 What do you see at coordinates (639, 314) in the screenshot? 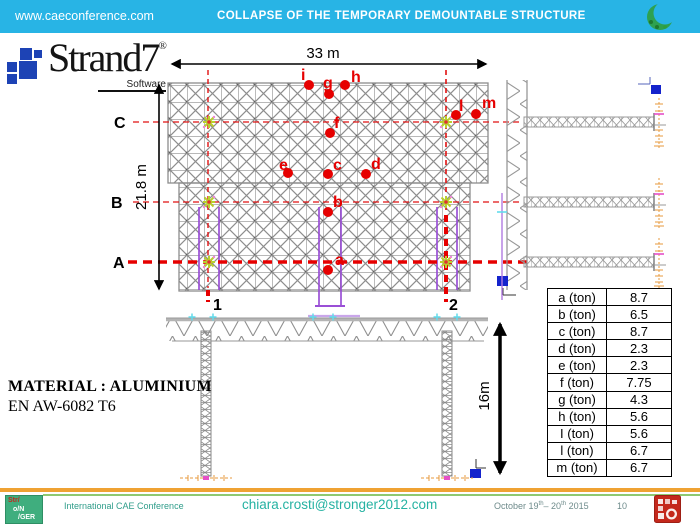
I see `row-value: 6.5` at bounding box center [639, 314].